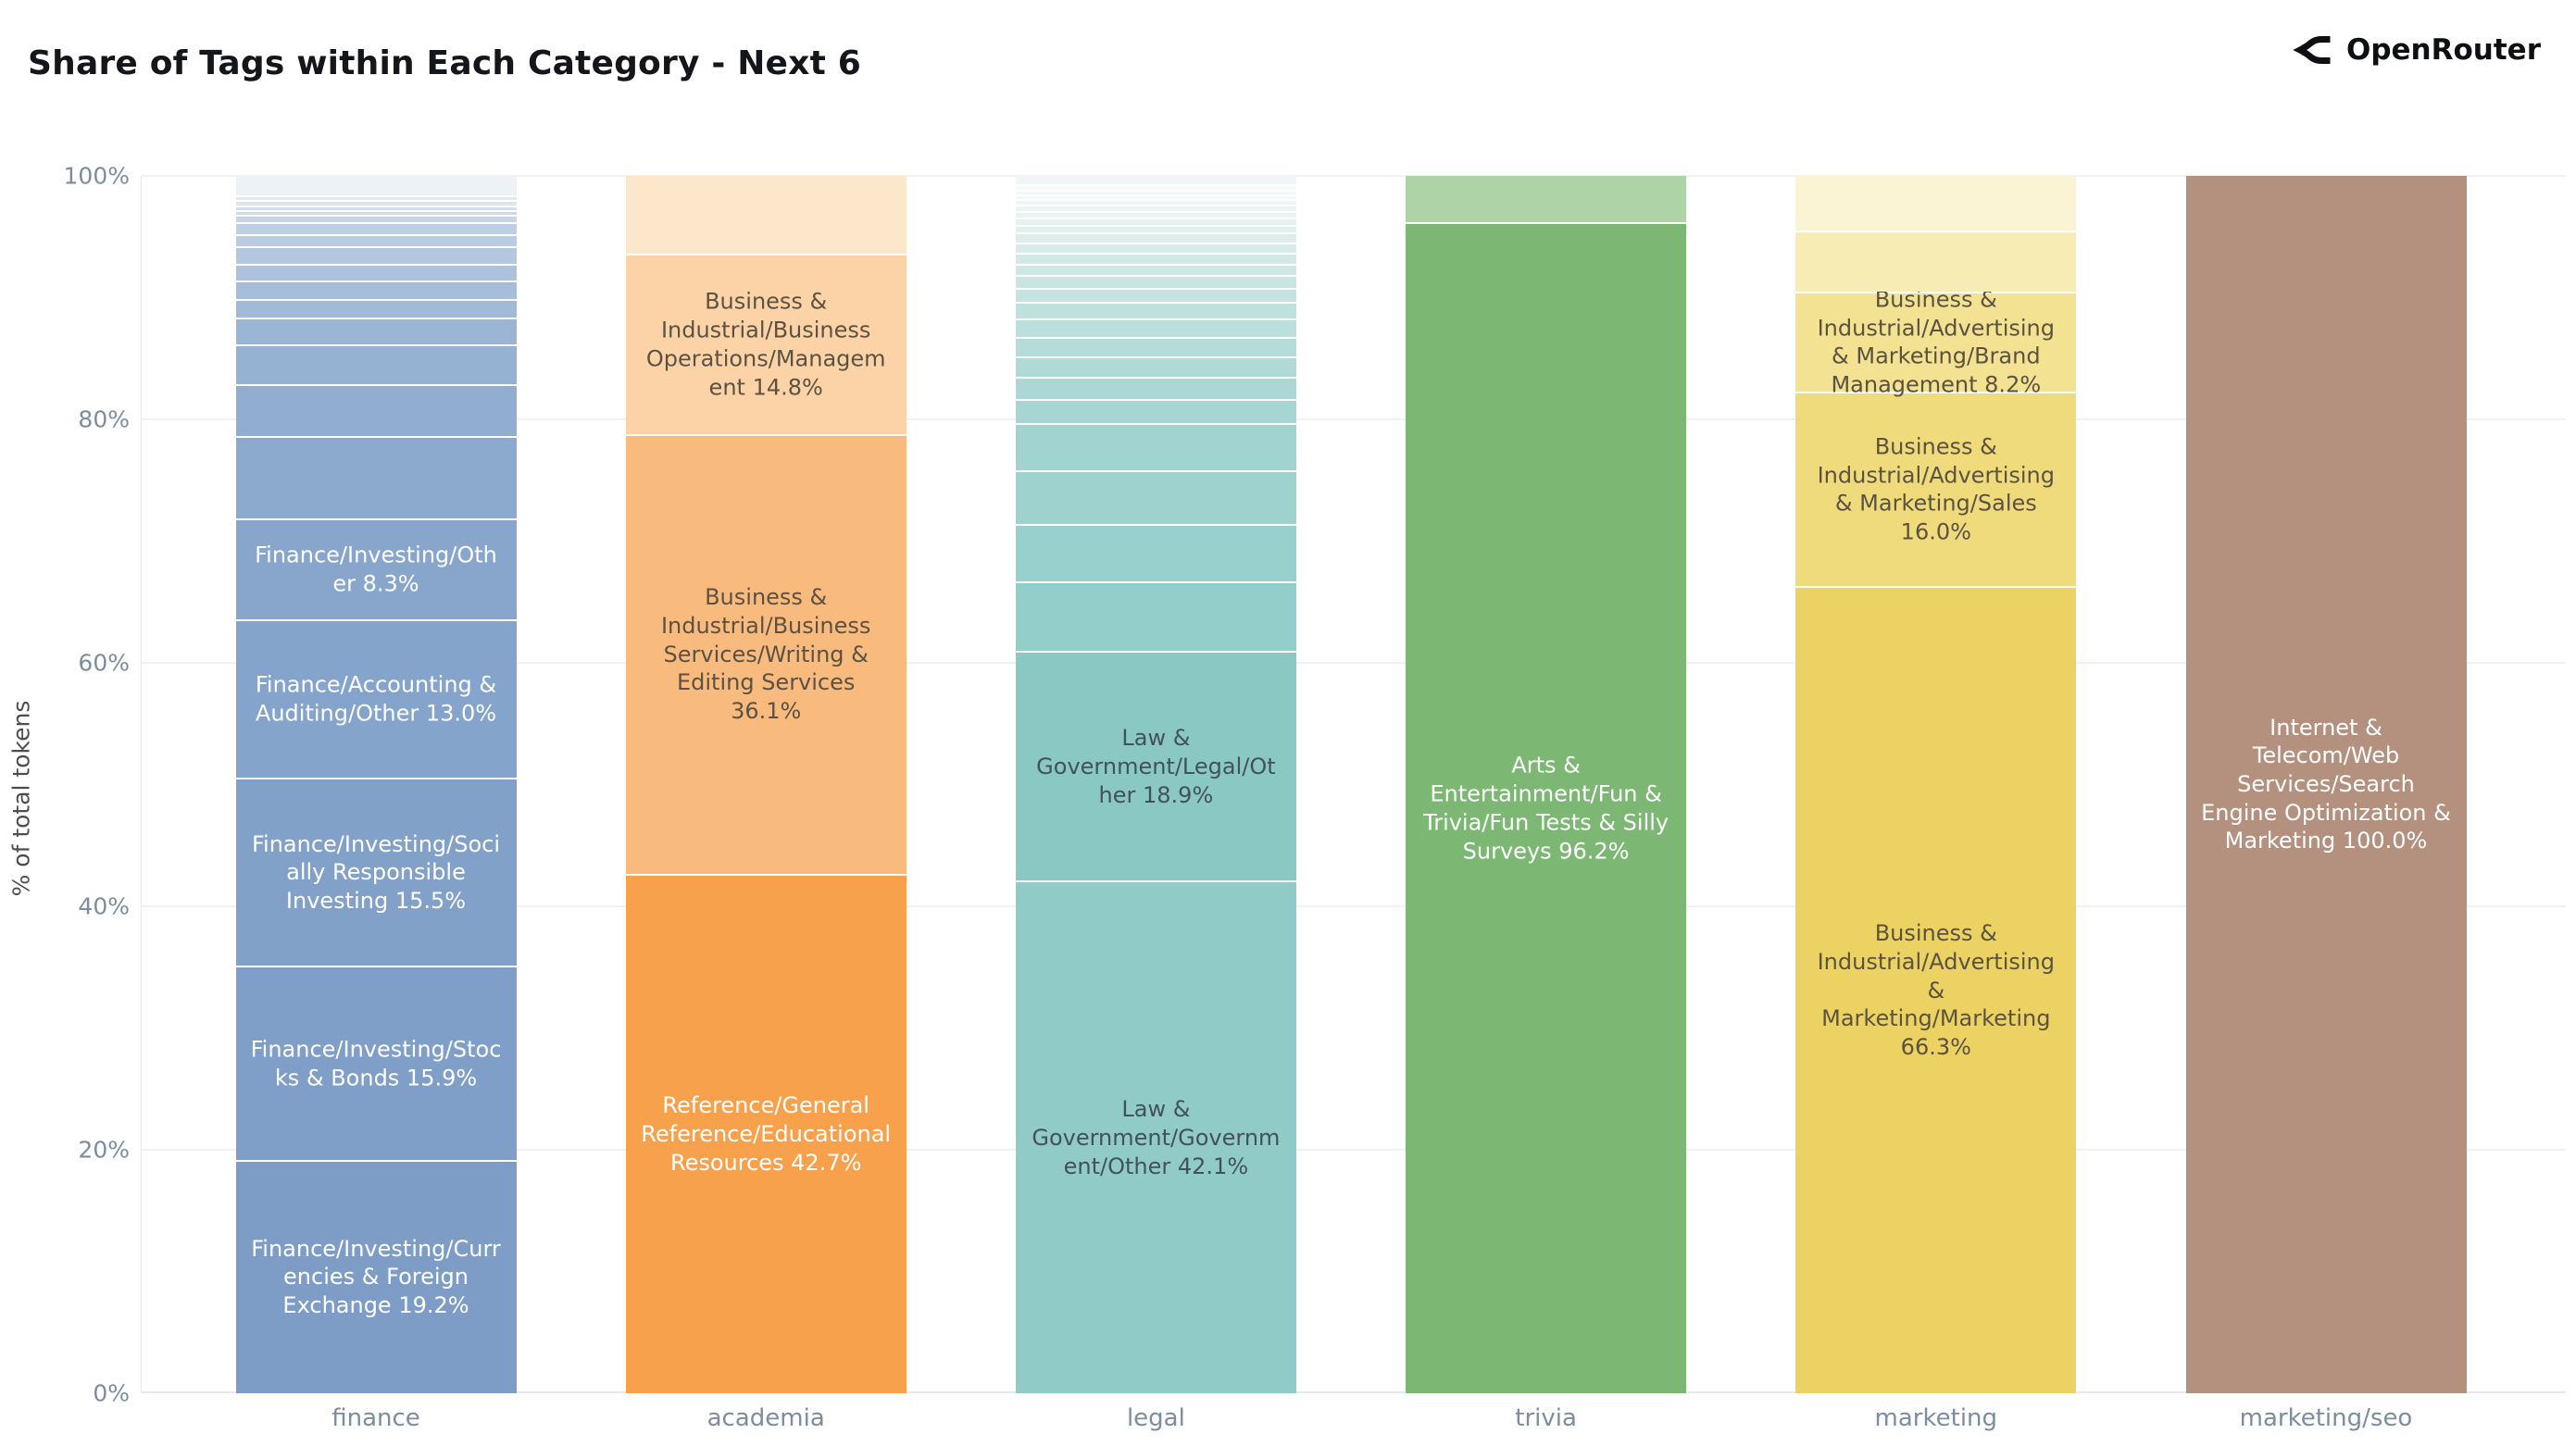 The image size is (2576, 1446). What do you see at coordinates (104, 419) in the screenshot?
I see `y-tick-label: 80%` at bounding box center [104, 419].